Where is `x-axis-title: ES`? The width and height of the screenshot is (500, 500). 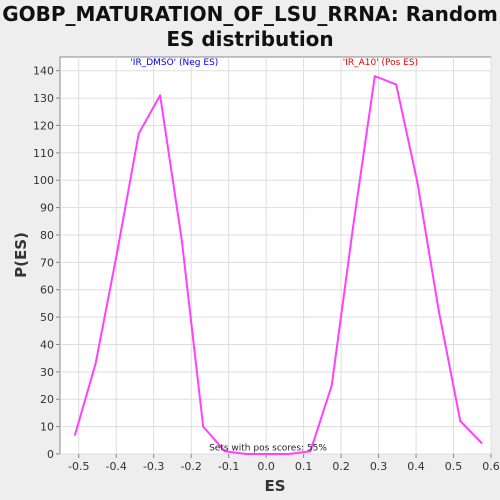
x-axis-title: ES is located at coordinates (274, 486).